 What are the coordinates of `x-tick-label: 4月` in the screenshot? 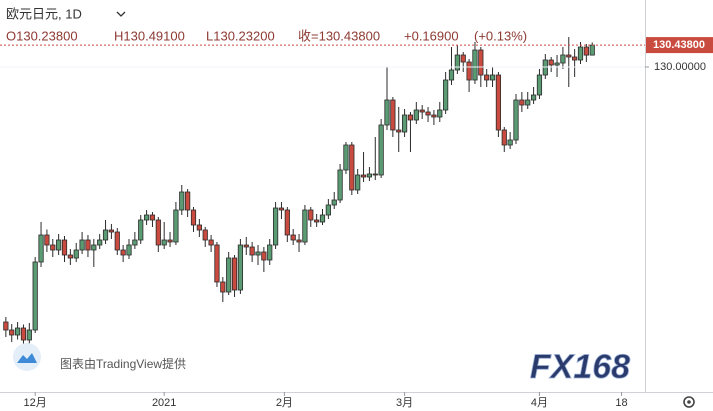 It's located at (539, 403).